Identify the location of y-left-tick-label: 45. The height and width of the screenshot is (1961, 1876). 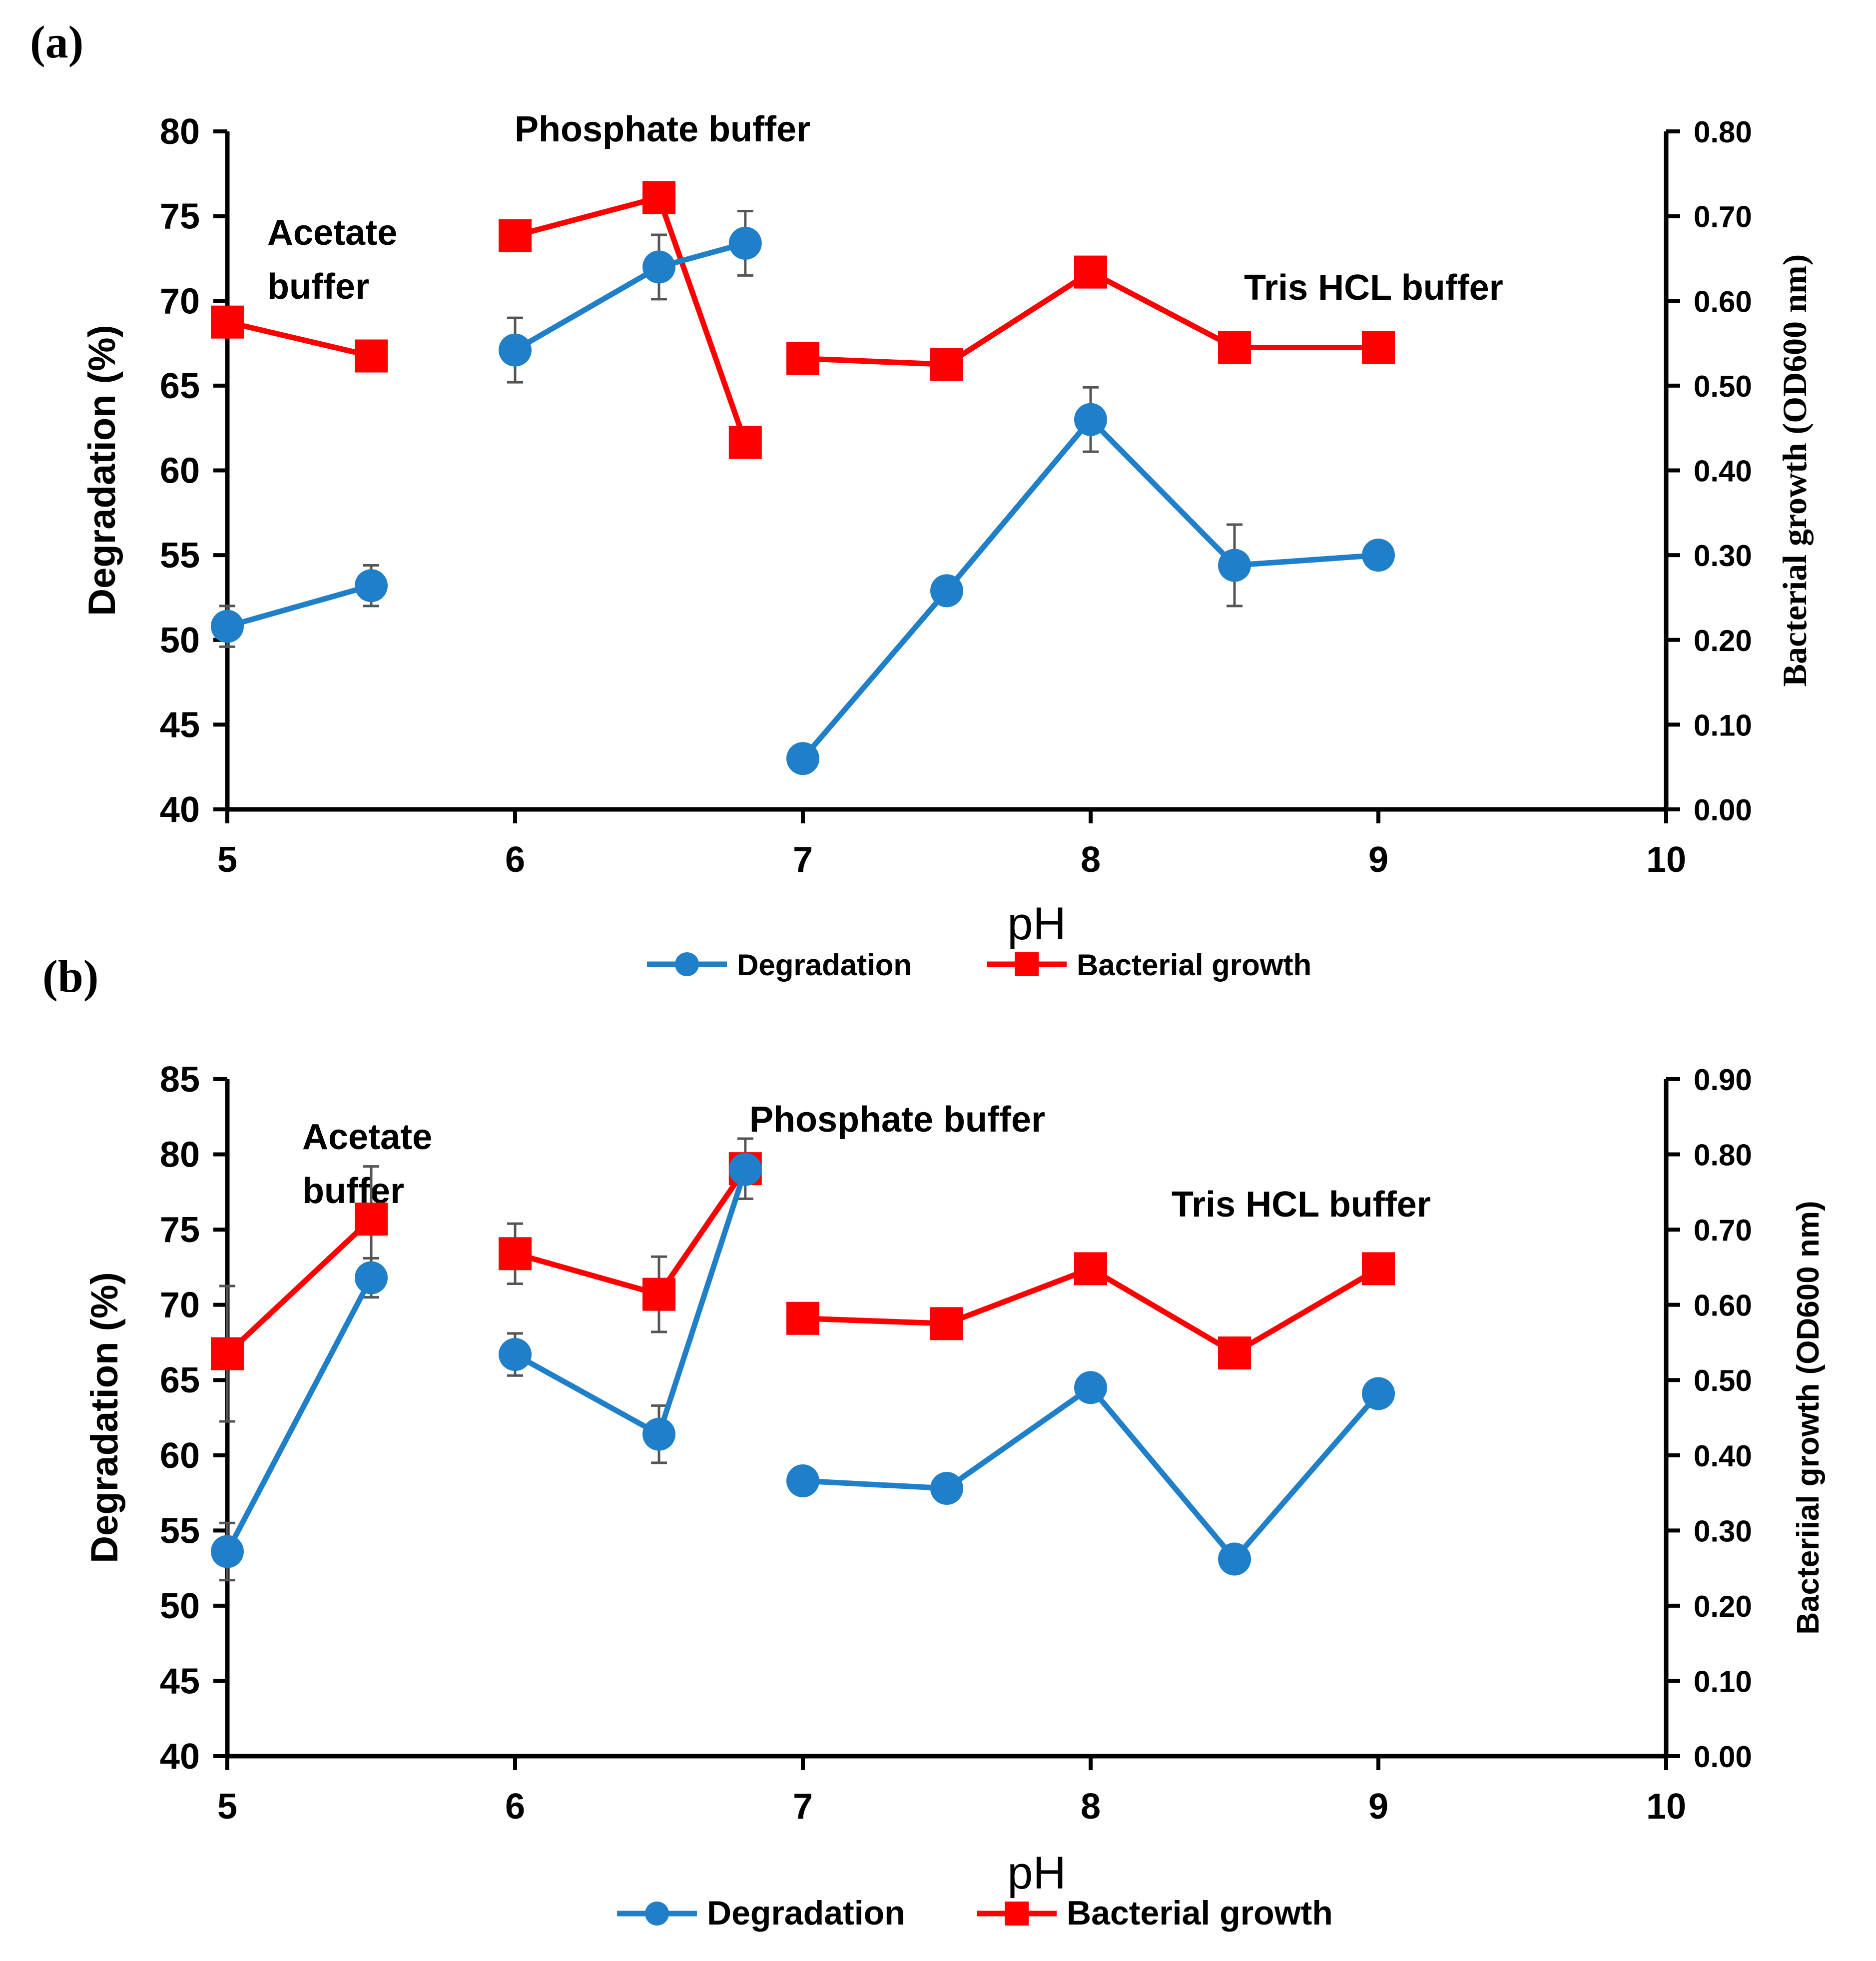
(180, 725).